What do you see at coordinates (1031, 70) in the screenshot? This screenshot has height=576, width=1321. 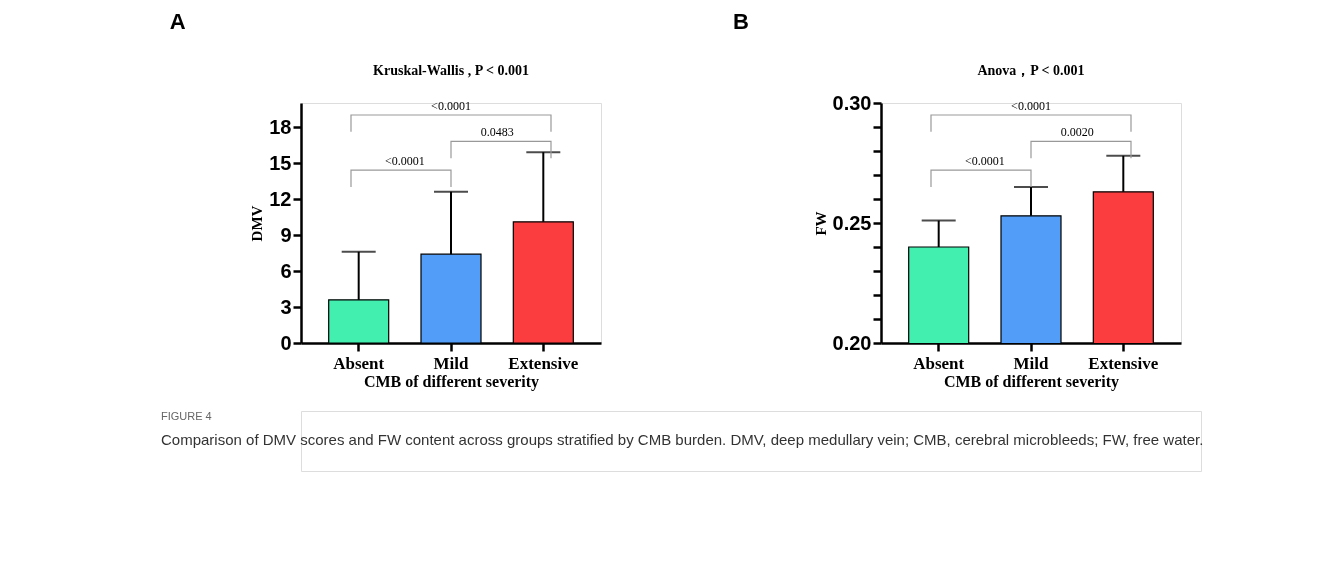 I see `chart-subtitle: Anova，P < 0.001` at bounding box center [1031, 70].